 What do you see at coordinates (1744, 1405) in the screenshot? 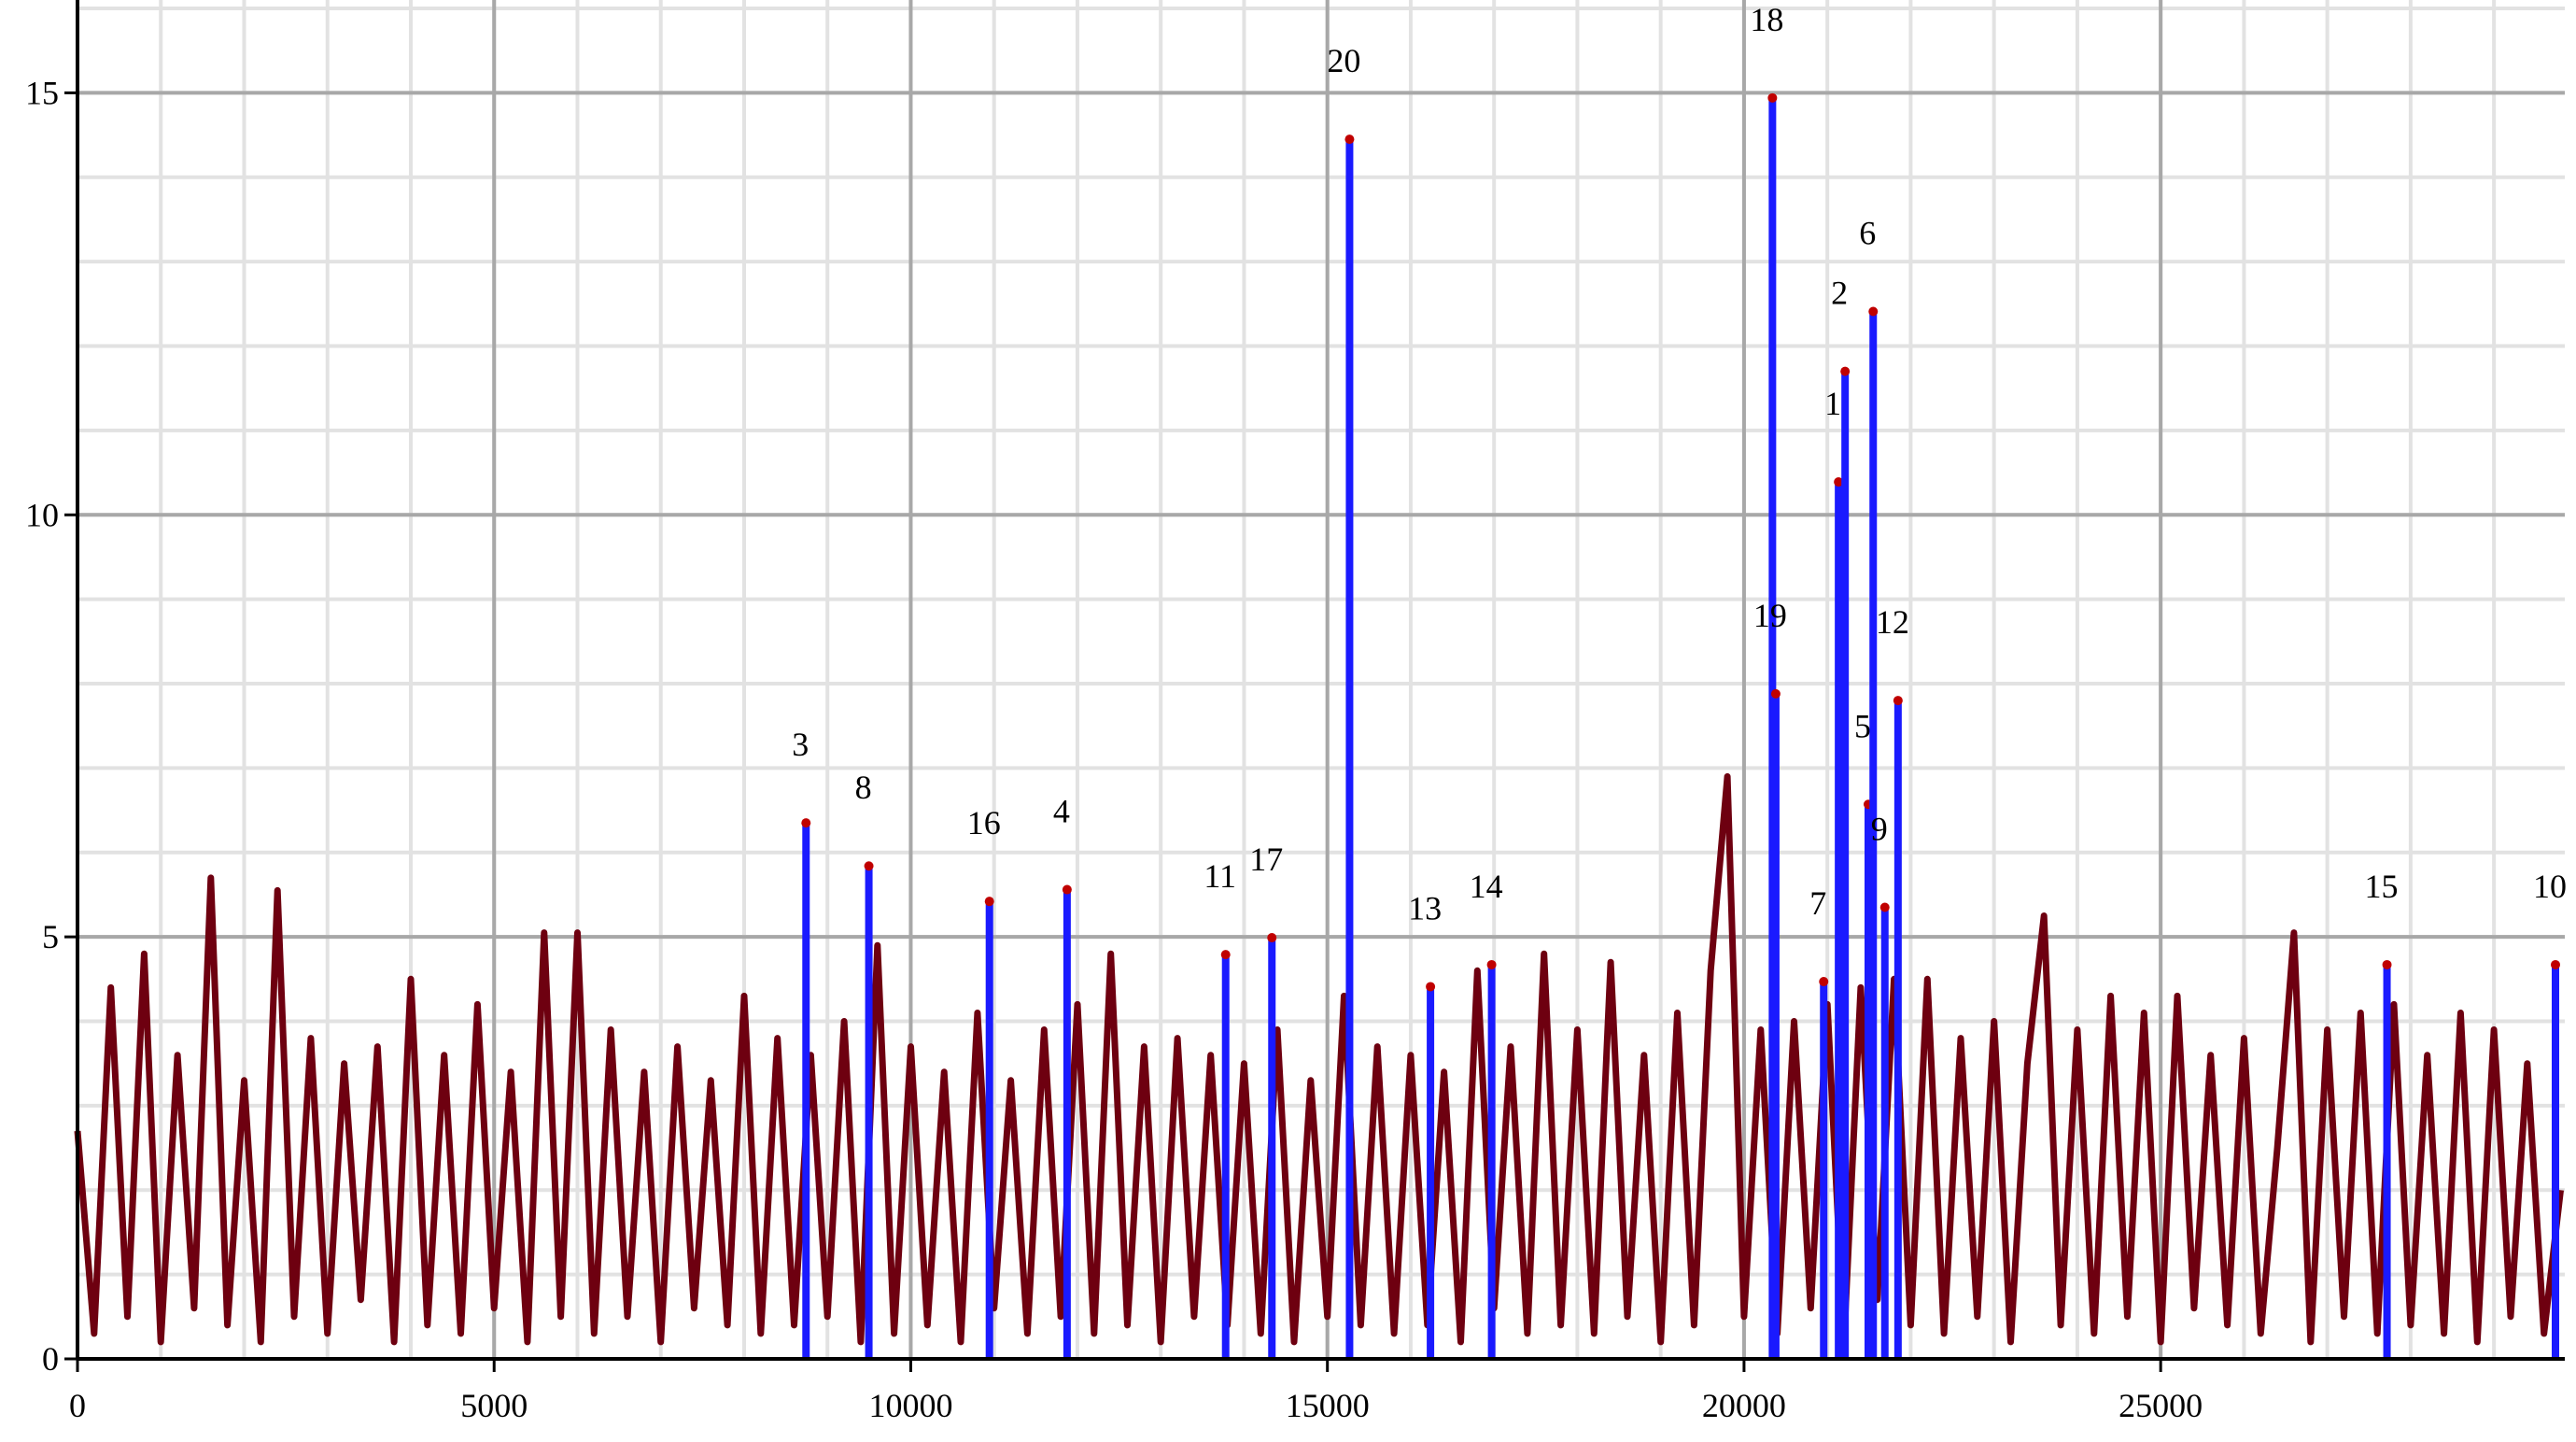
I see `x-tick-label: 20000` at bounding box center [1744, 1405].